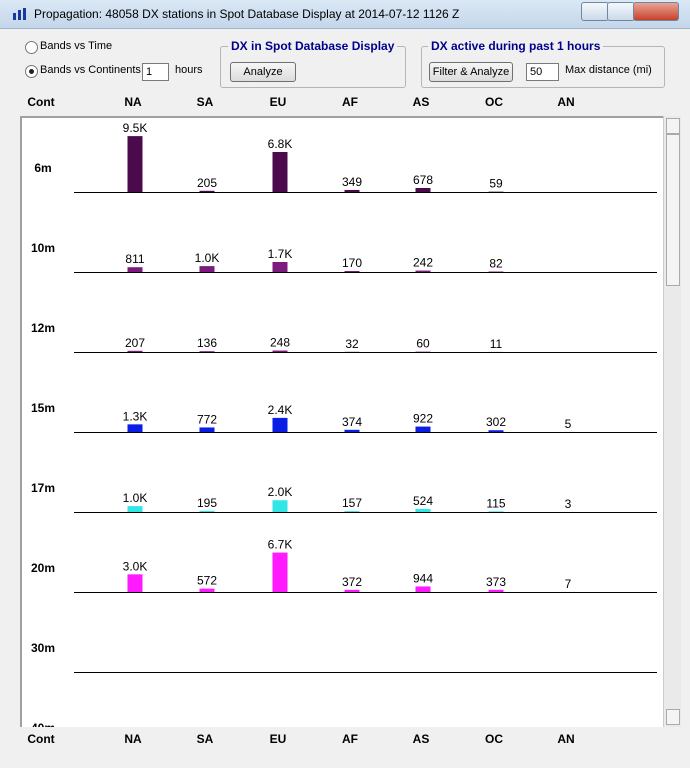  What do you see at coordinates (672, 421) in the screenshot?
I see `scrollbar` at bounding box center [672, 421].